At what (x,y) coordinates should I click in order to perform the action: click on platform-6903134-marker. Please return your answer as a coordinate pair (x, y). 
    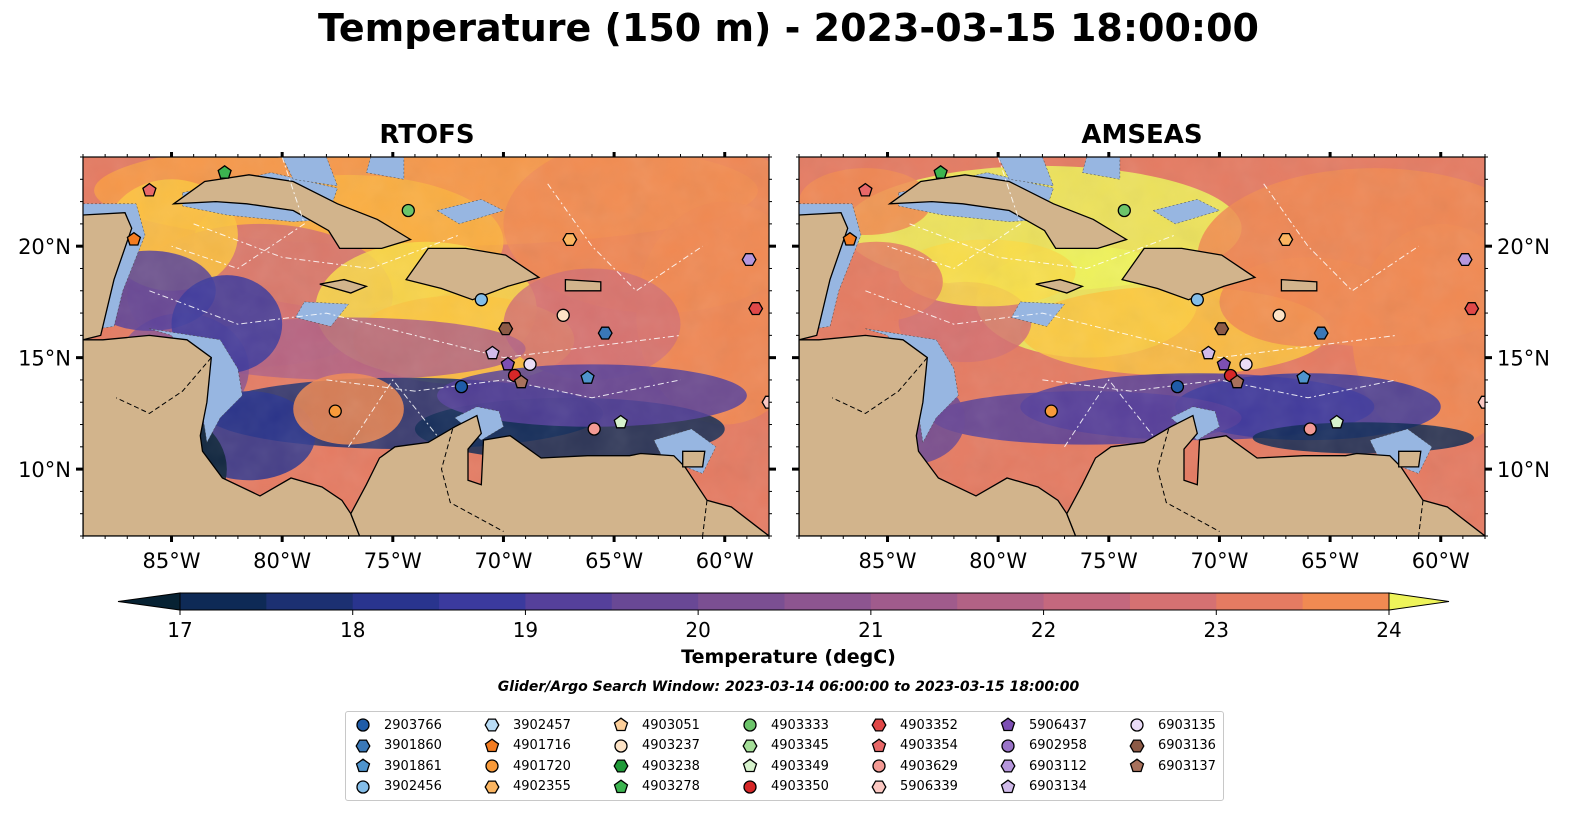
    Looking at the image, I should click on (1208, 352).